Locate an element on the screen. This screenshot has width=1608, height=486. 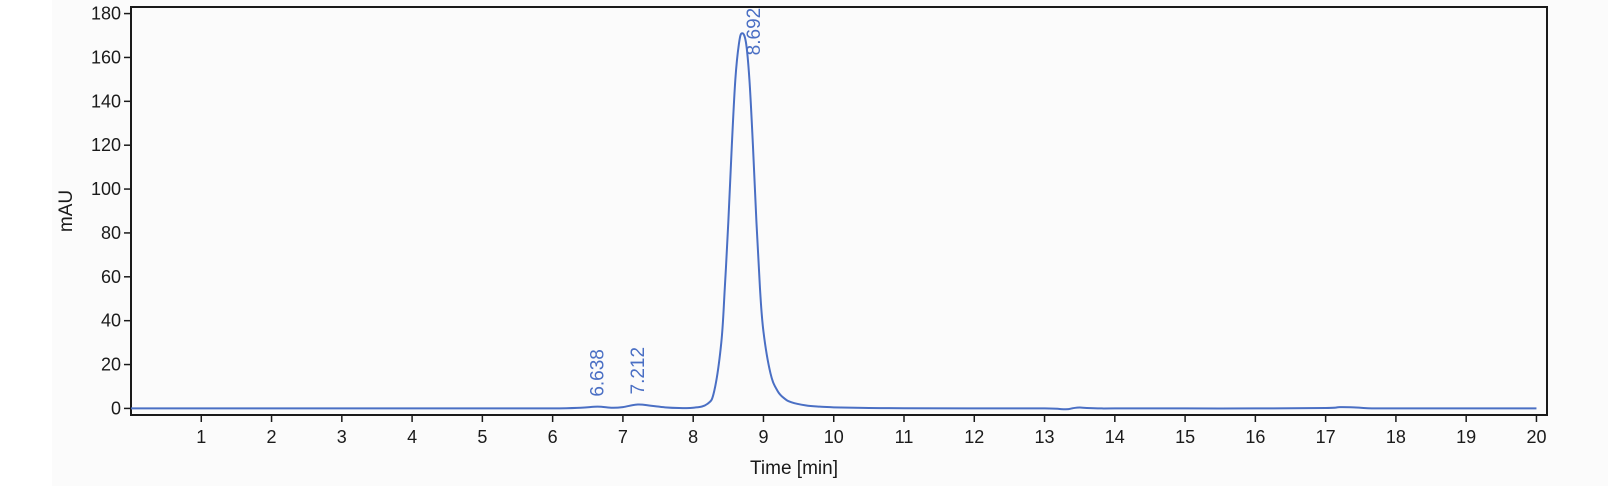
peak-labels: 6.638 7.212 8.692 is located at coordinates (675, 202).